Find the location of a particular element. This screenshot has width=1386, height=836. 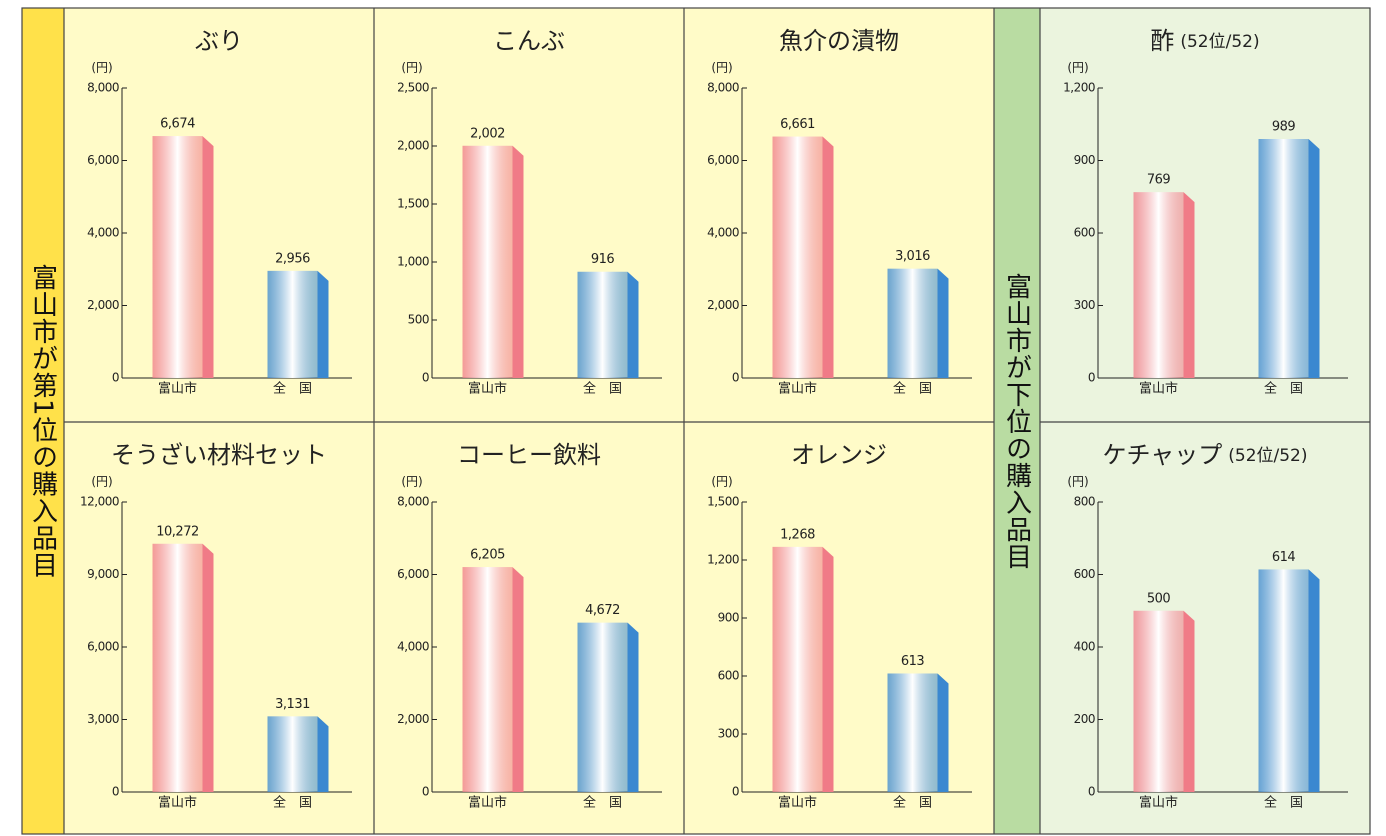

chart-title: ケチャップ (52位/52) is located at coordinates (1204, 455).